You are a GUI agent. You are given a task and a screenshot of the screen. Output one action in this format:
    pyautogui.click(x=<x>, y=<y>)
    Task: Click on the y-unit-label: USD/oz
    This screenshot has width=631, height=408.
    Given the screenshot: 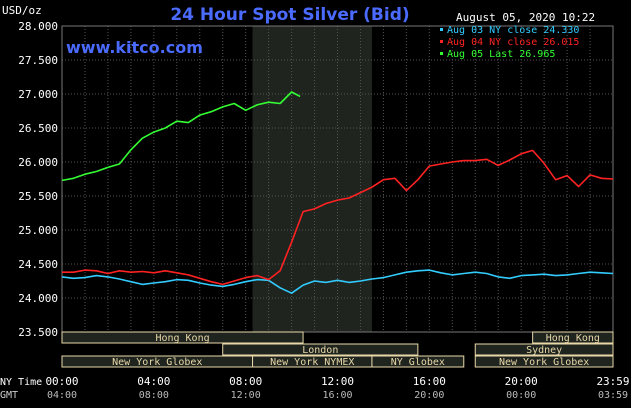 What is the action you would take?
    pyautogui.click(x=22, y=10)
    